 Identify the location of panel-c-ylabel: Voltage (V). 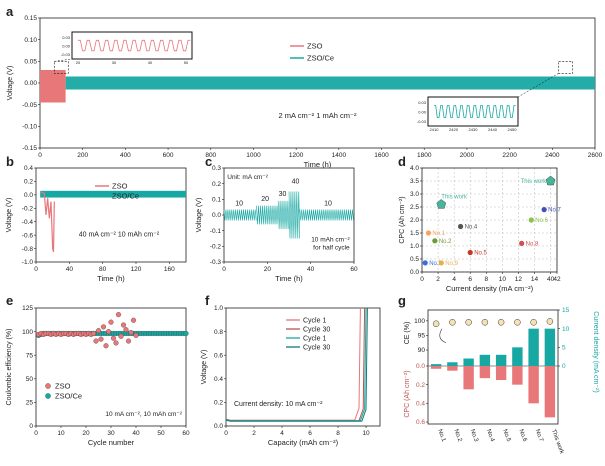
(199, 215).